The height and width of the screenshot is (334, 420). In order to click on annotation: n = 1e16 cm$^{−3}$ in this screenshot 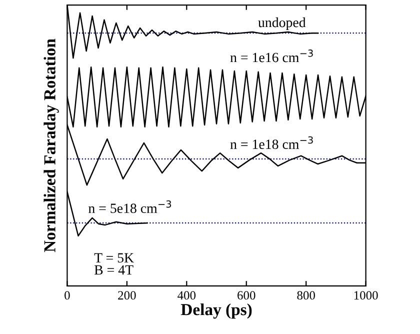, I will do `click(271, 56)`.